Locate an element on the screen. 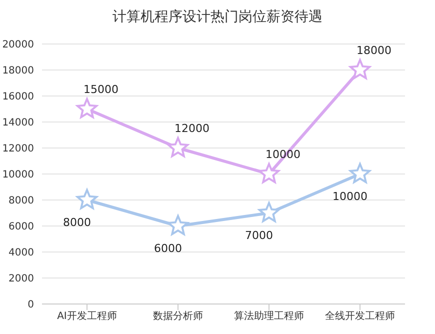  y-tick-label: 6000 is located at coordinates (21, 227).